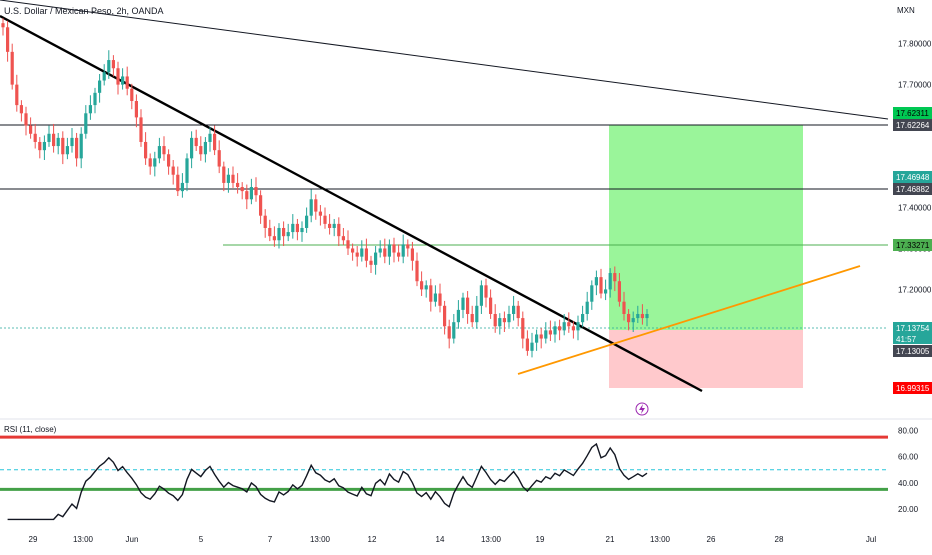  What do you see at coordinates (706, 359) in the screenshot?
I see `stop-zone` at bounding box center [706, 359].